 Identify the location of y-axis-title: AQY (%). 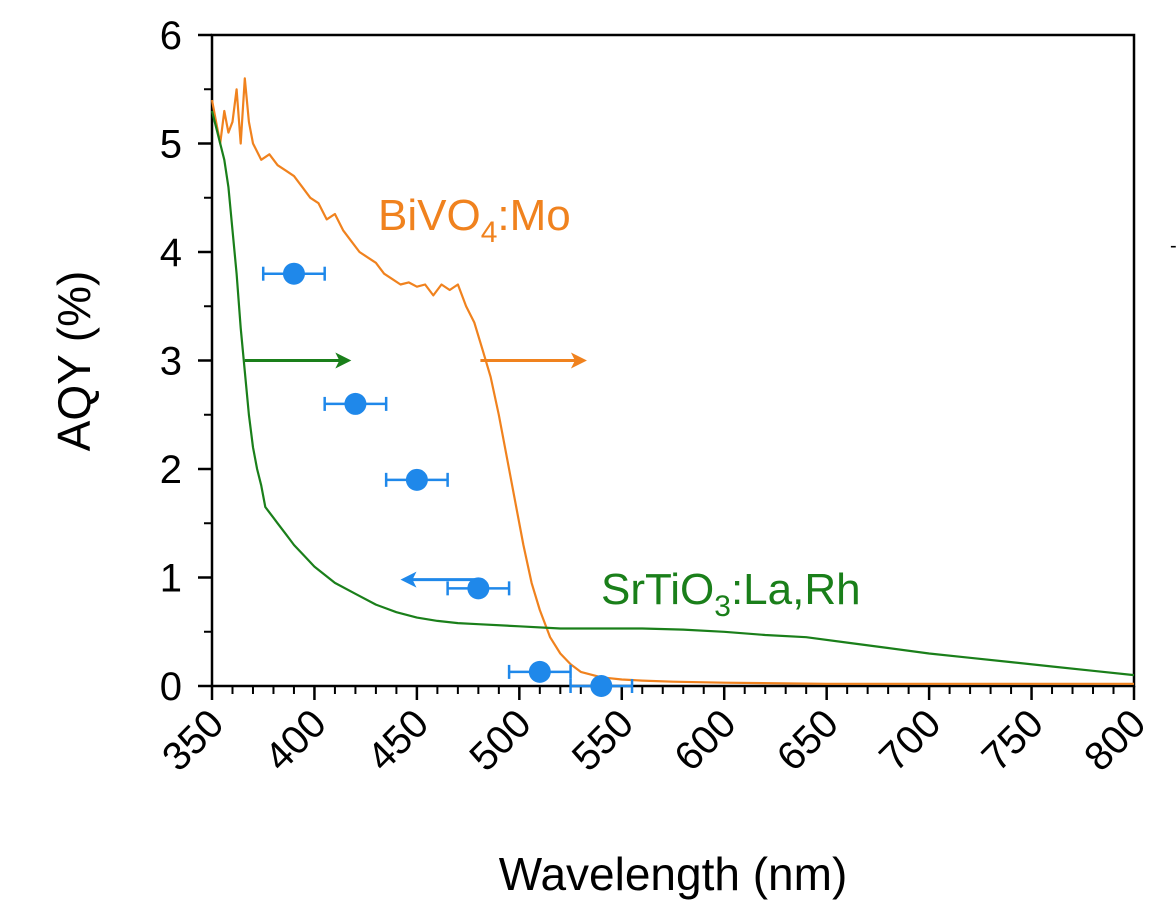
(74, 361).